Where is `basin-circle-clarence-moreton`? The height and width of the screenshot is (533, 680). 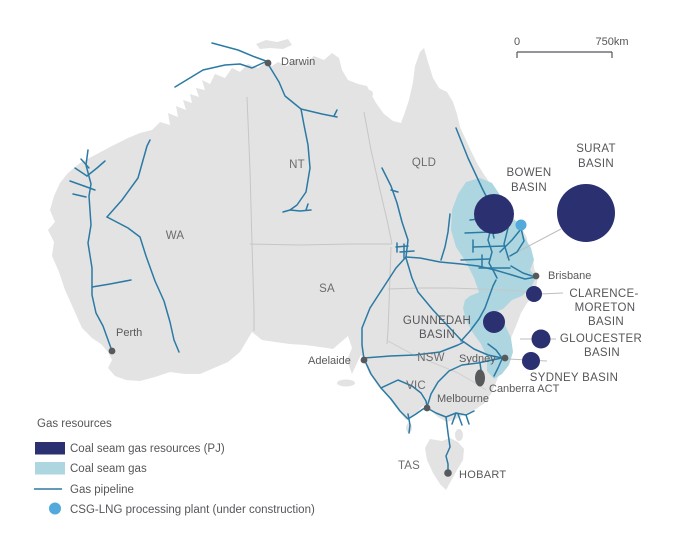
basin-circle-clarence-moreton is located at coordinates (534, 294).